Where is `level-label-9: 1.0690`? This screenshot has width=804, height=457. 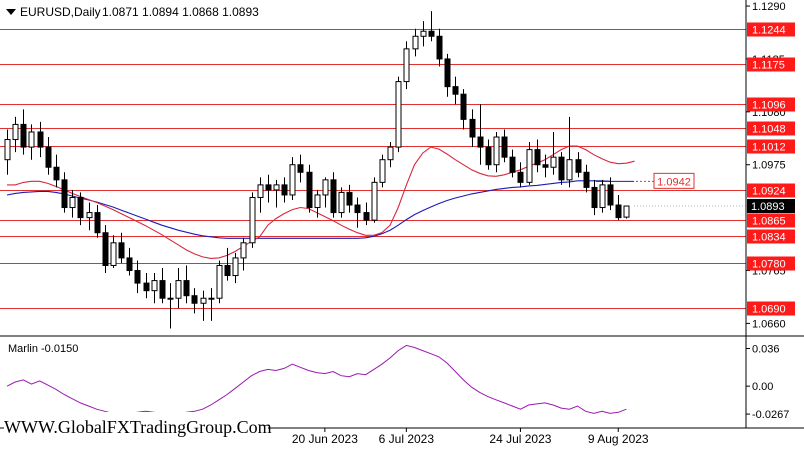 level-label-9: 1.0690 is located at coordinates (769, 310).